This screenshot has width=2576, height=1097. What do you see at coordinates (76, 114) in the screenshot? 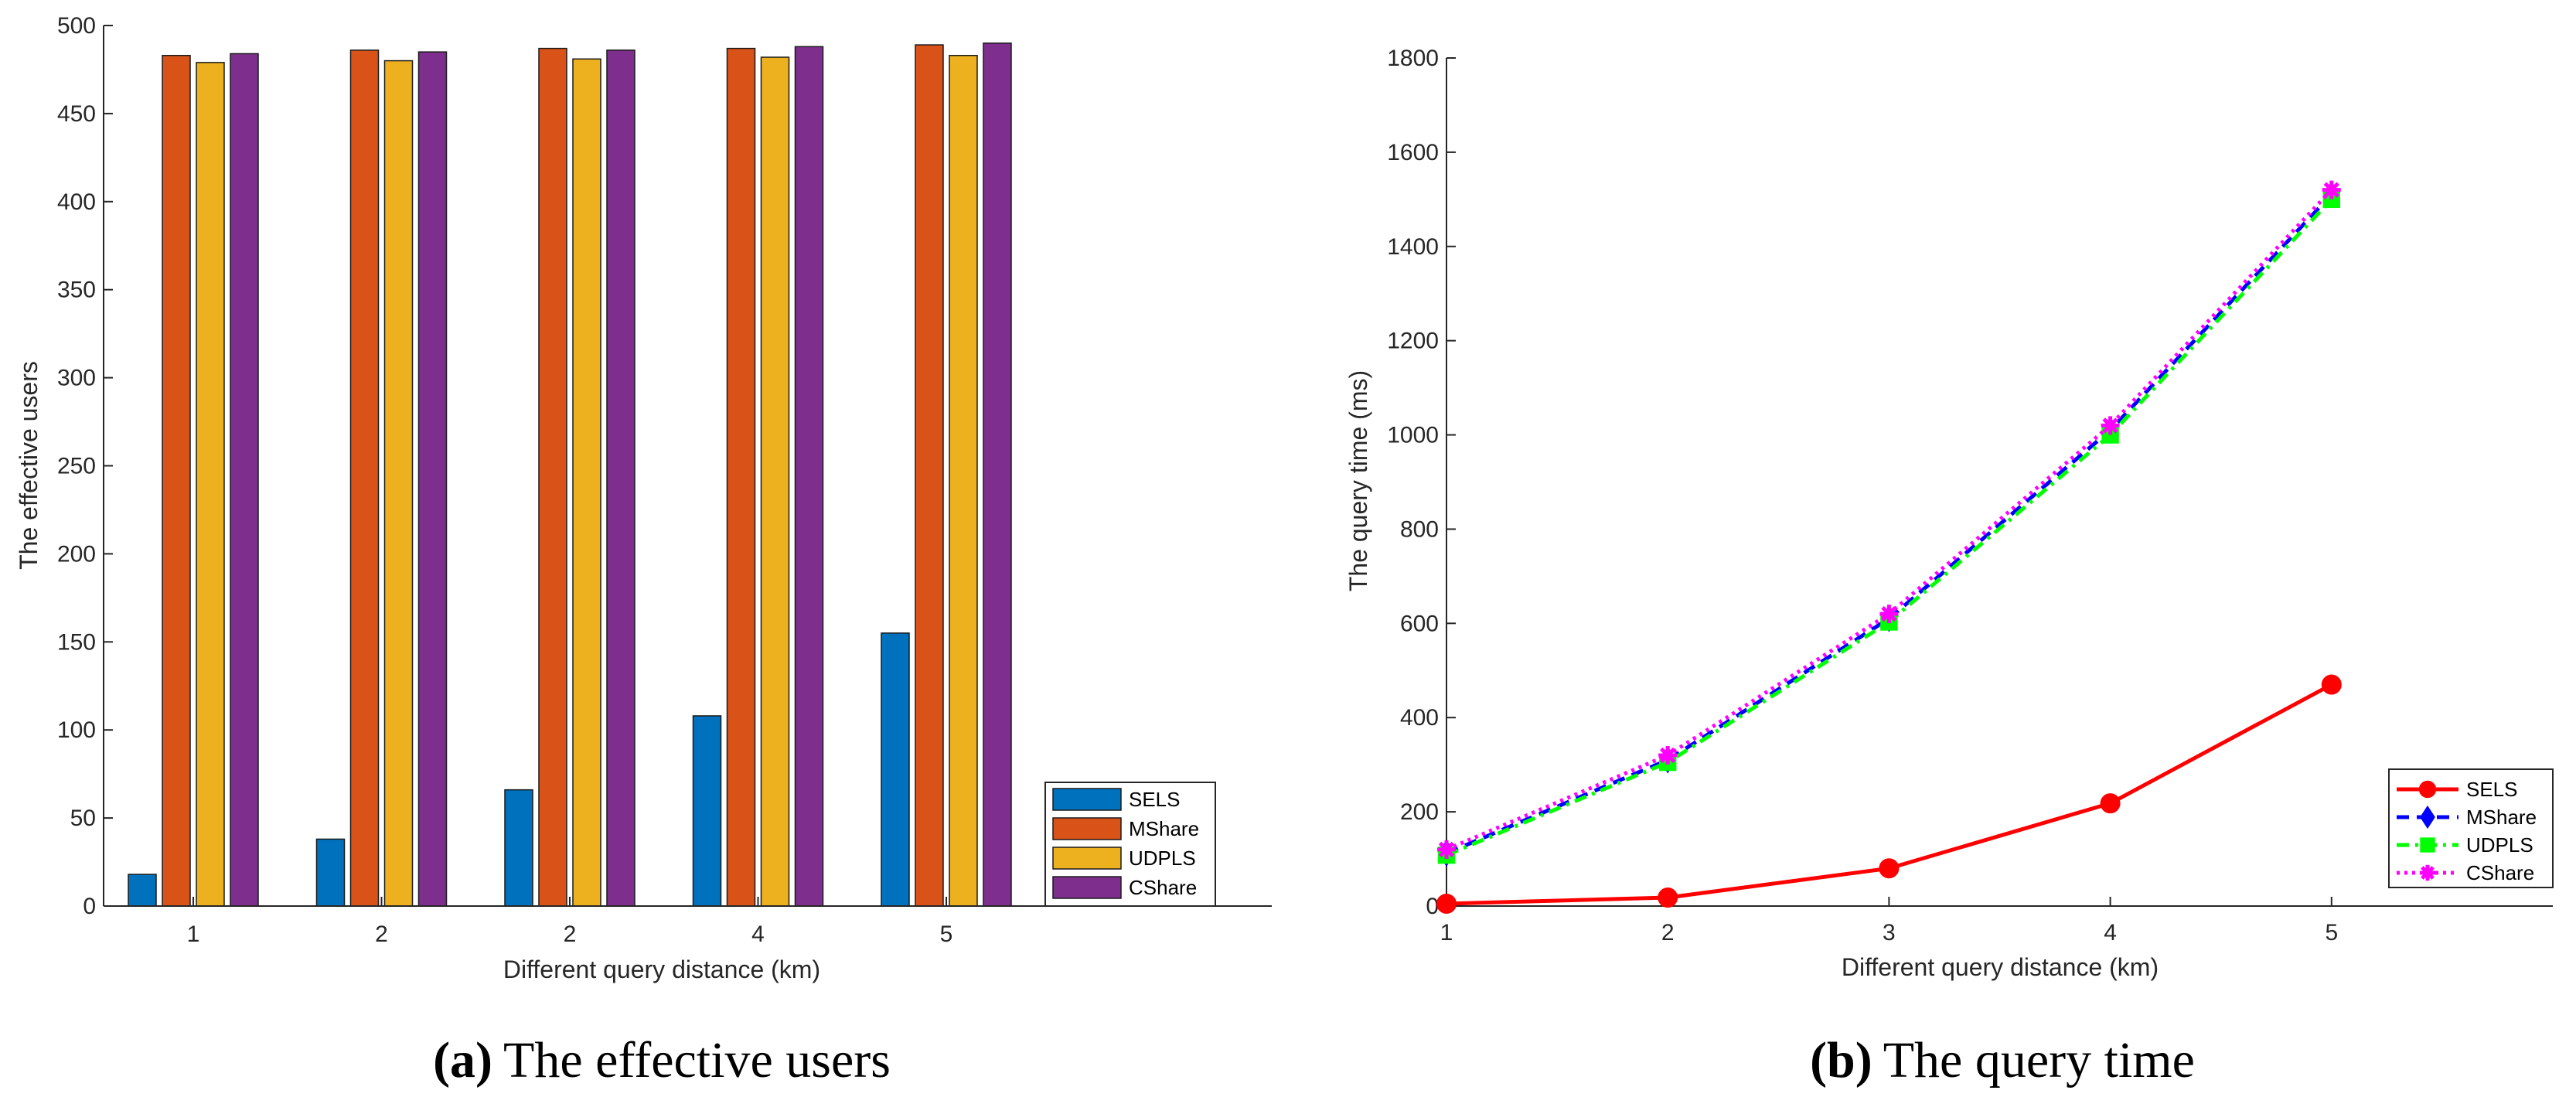
I see `panel-a-y-tick-label: 450` at bounding box center [76, 114].